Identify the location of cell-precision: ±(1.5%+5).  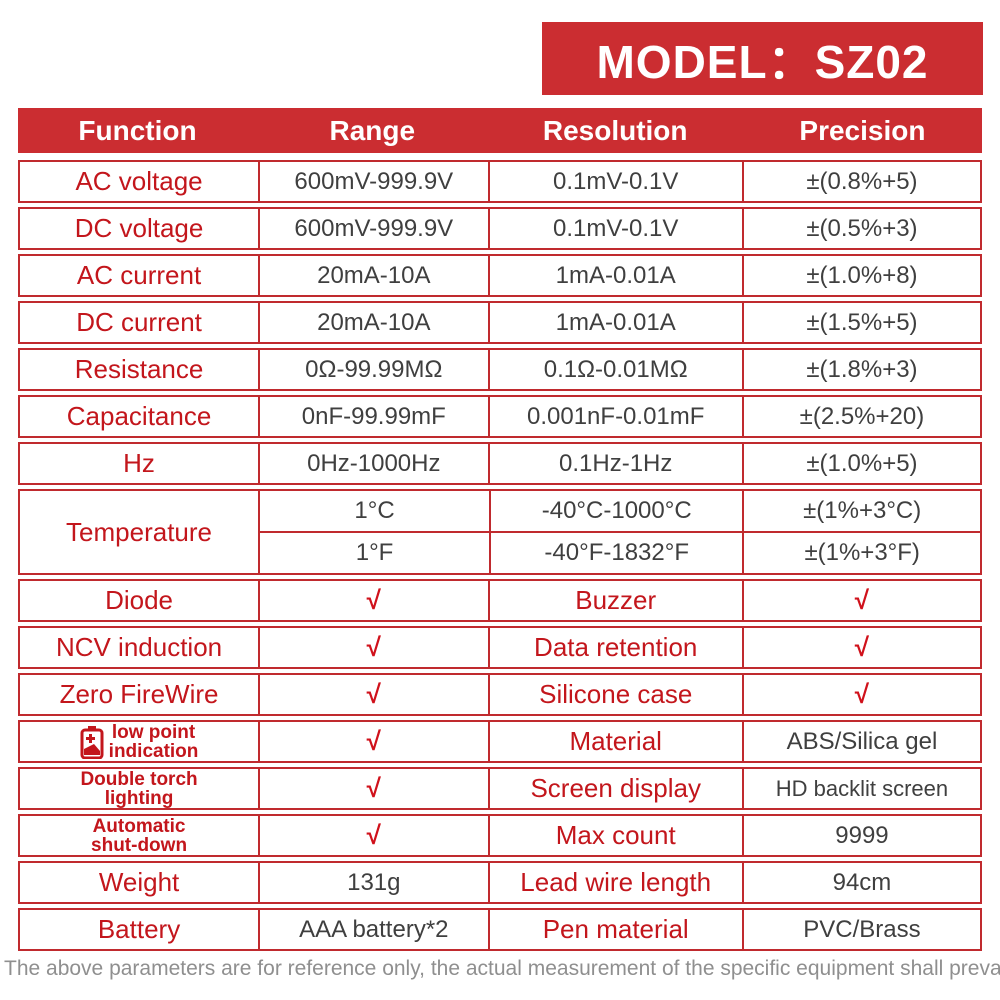
(860, 322).